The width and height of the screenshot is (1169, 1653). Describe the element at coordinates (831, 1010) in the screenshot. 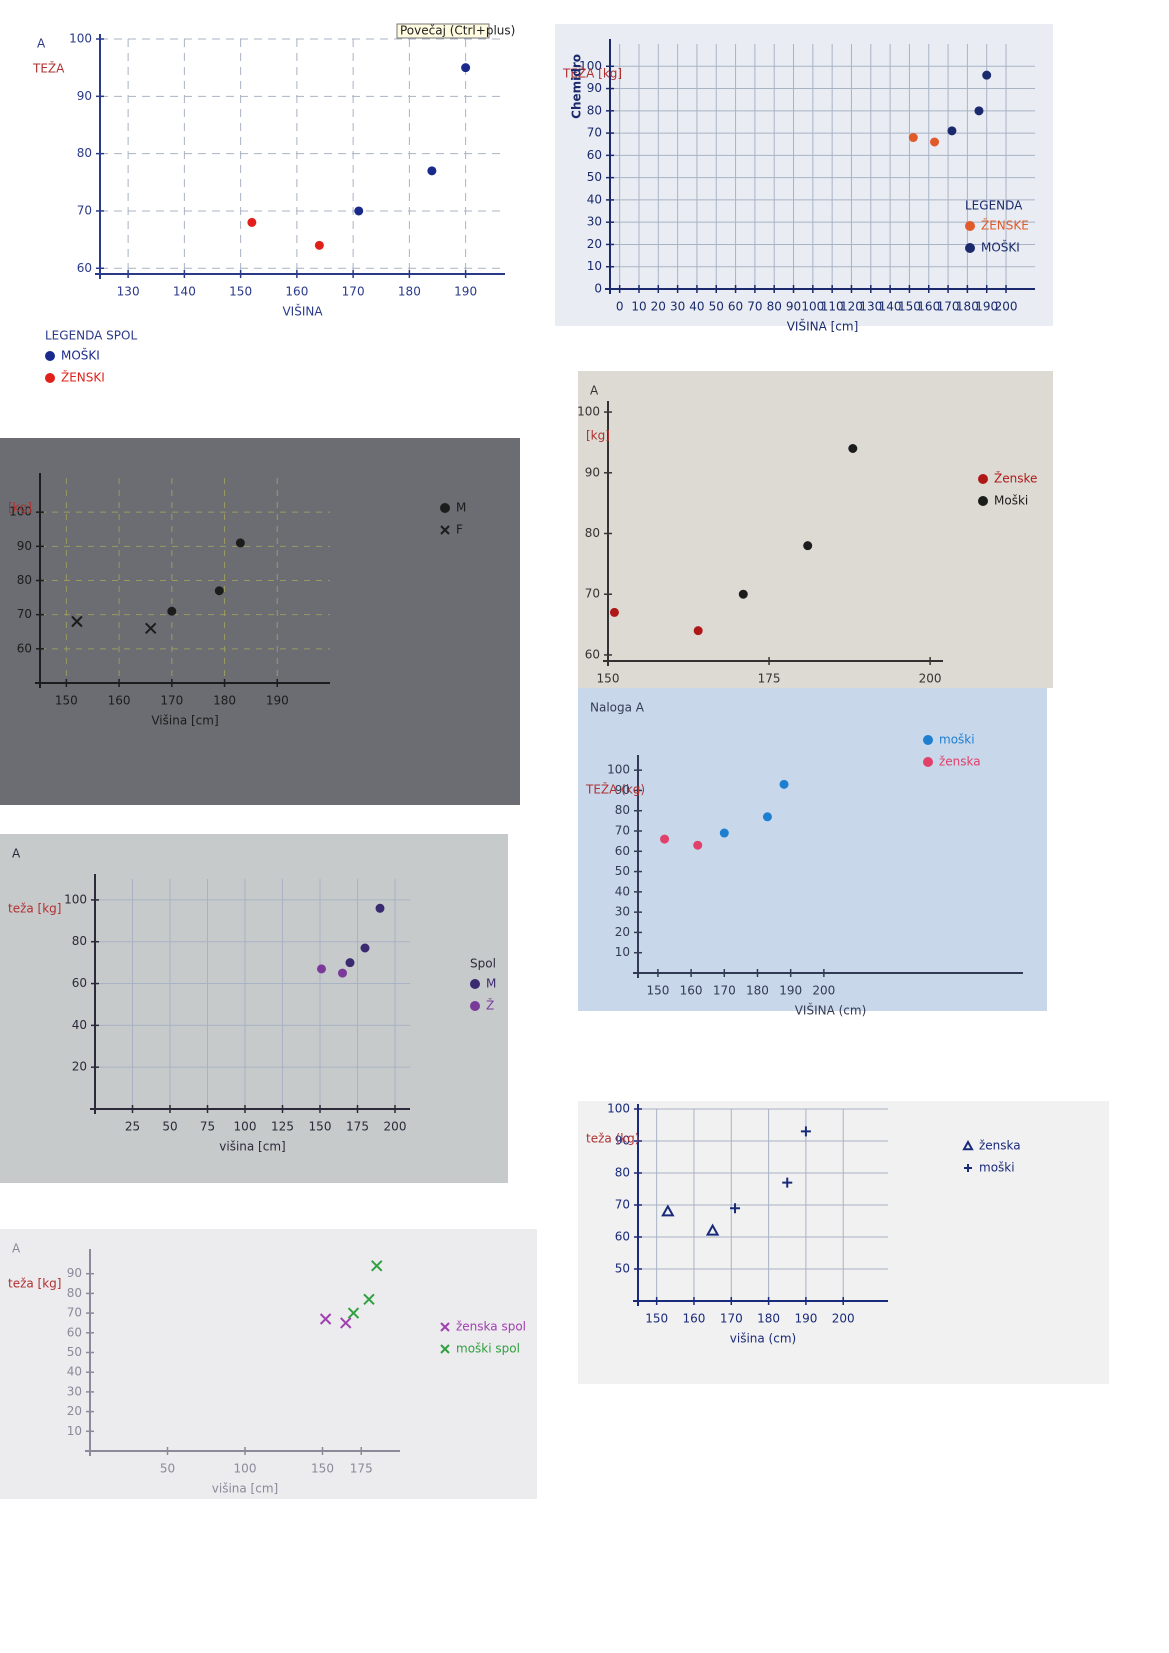

I see `x-axis-label: VIŠINA (cm)` at that location.